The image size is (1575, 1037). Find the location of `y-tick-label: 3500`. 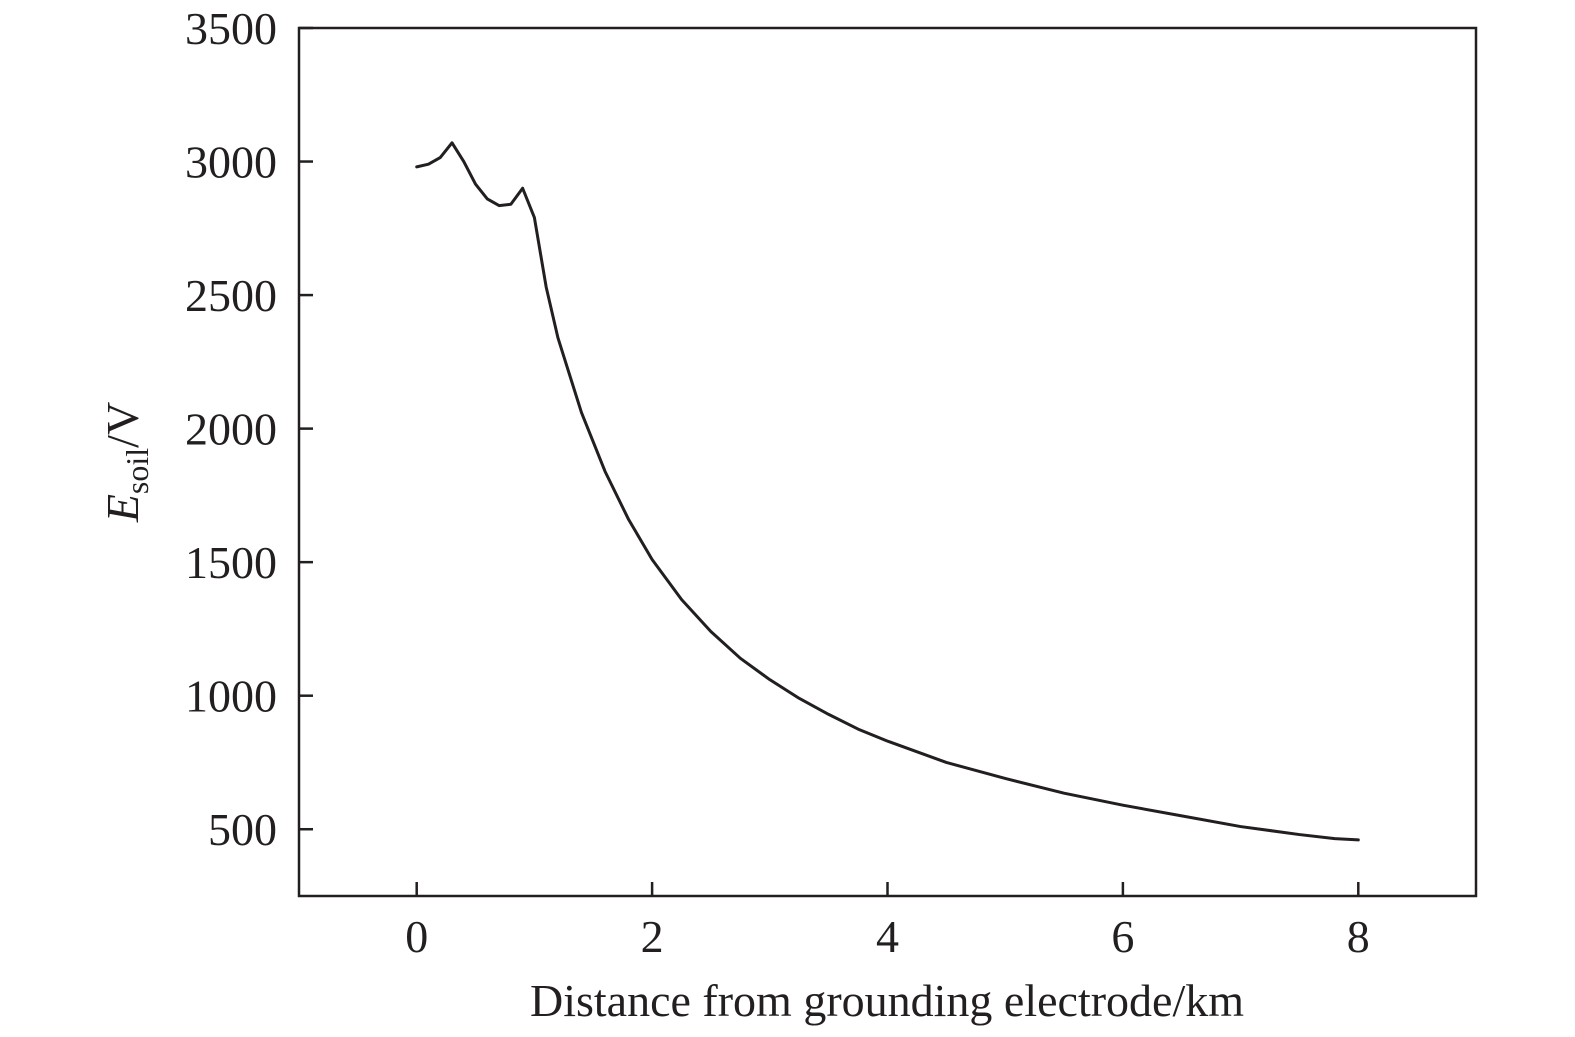

y-tick-label: 3500 is located at coordinates (231, 28).